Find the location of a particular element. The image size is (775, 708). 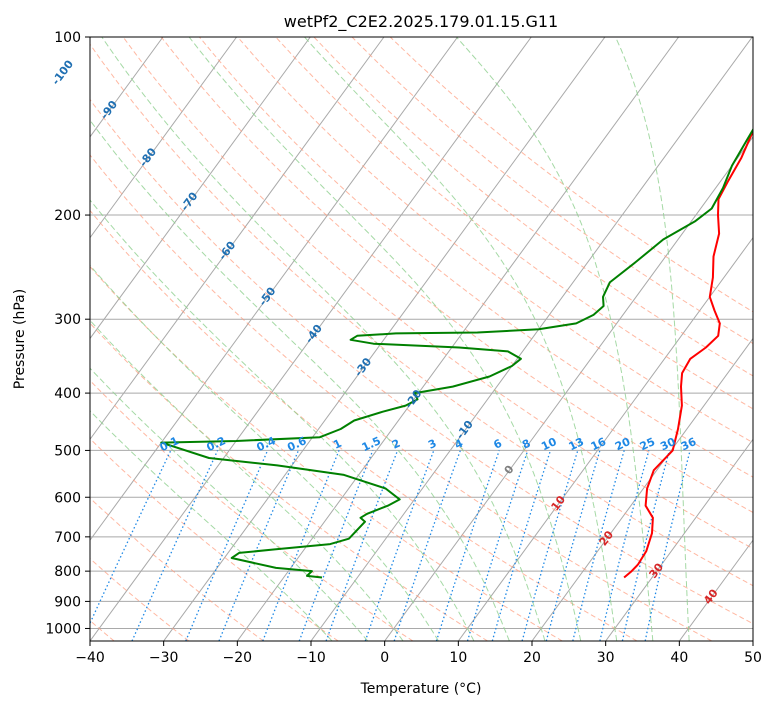

x-axis: −40 −30 −20 −10 0 10 20 30 40 50 is located at coordinates (418, 653).